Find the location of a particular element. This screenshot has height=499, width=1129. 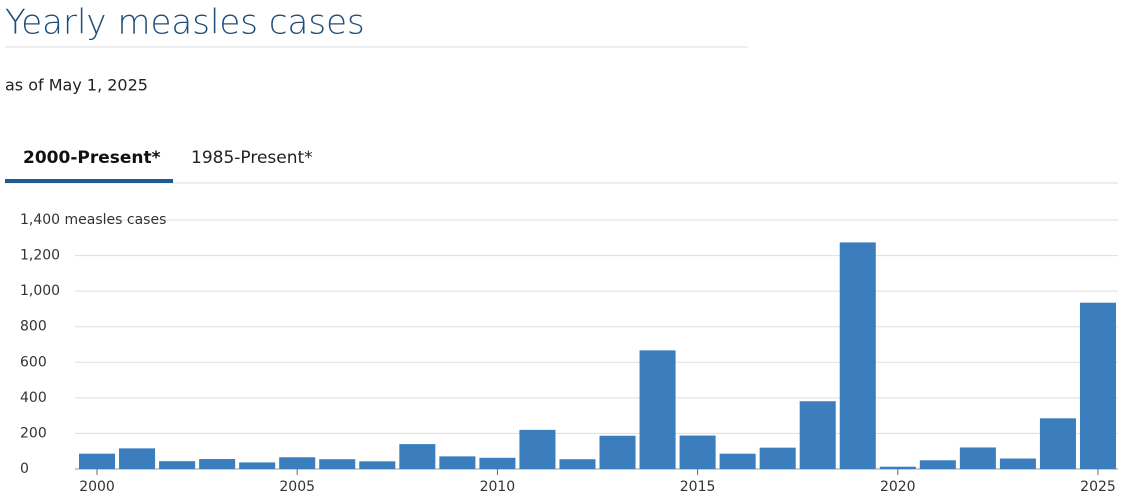

y-tick-label: 1,000 is located at coordinates (40, 291).